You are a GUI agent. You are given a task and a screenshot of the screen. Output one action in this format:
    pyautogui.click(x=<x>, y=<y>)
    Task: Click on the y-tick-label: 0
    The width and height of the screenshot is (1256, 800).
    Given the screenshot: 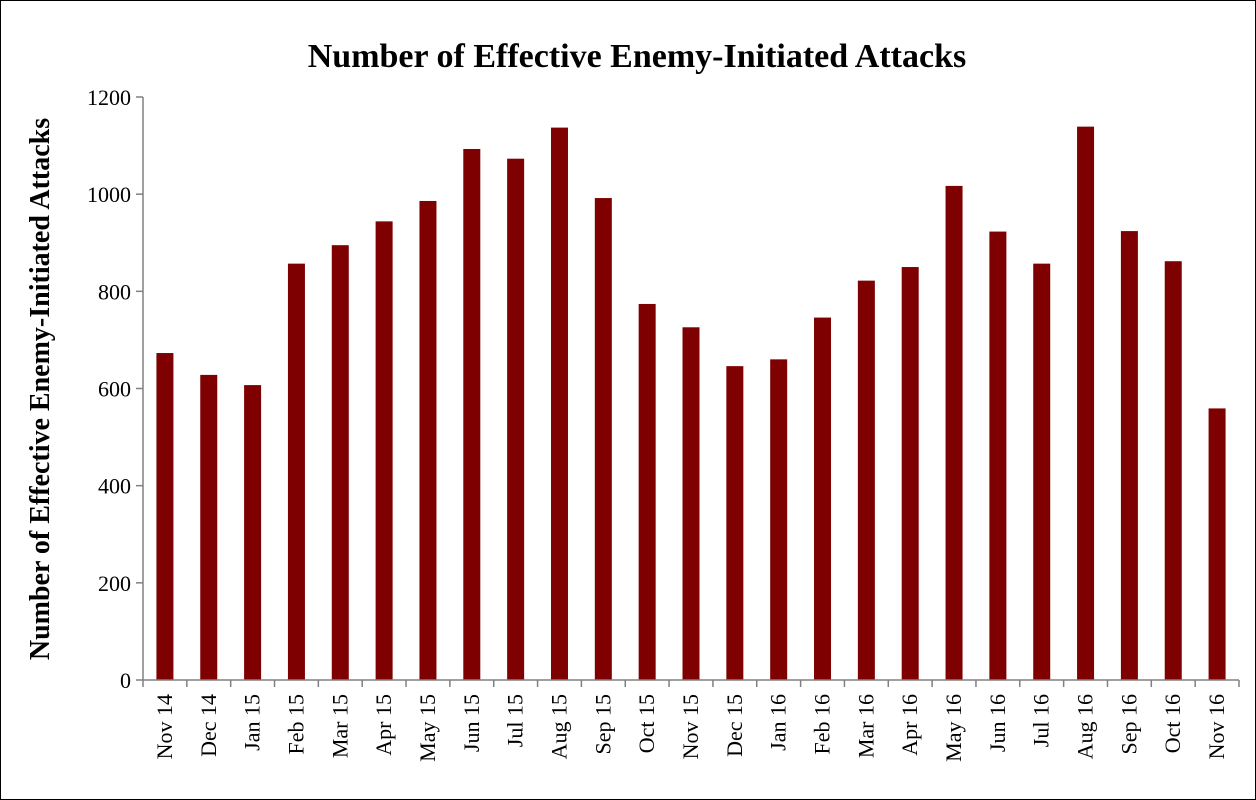 What is the action you would take?
    pyautogui.click(x=125, y=680)
    